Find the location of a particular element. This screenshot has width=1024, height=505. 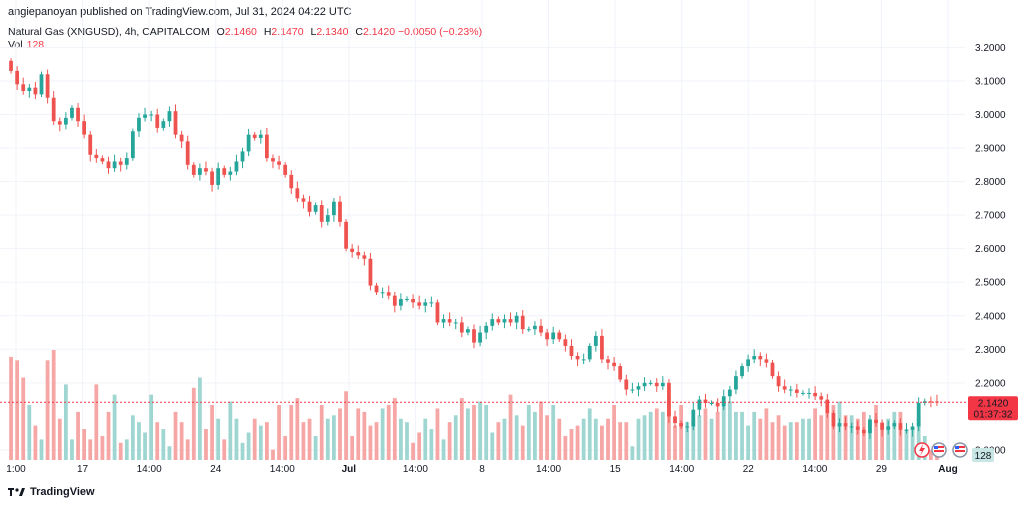

x-tick-label: 17 is located at coordinates (83, 469).